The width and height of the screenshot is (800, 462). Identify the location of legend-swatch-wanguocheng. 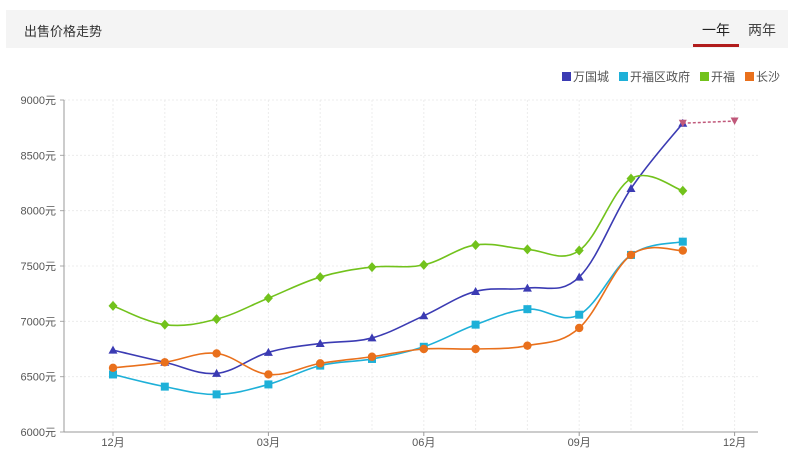
(566, 76).